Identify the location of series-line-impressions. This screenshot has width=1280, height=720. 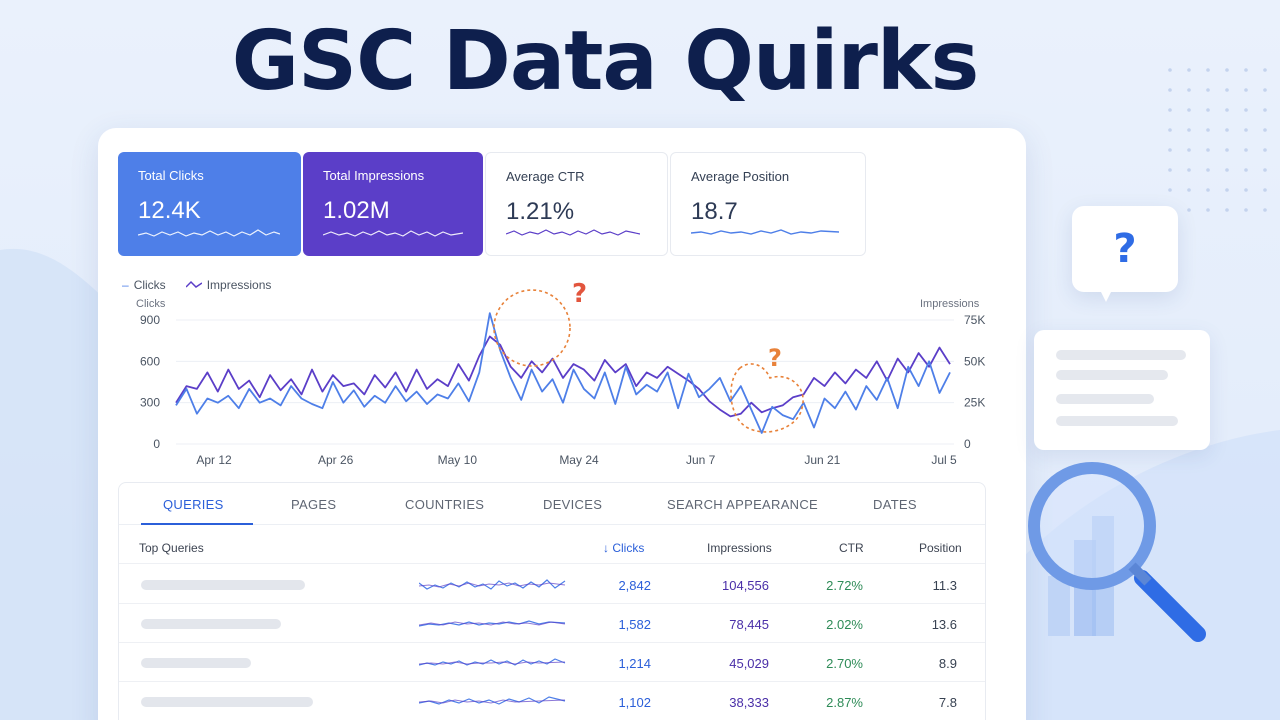
(563, 376).